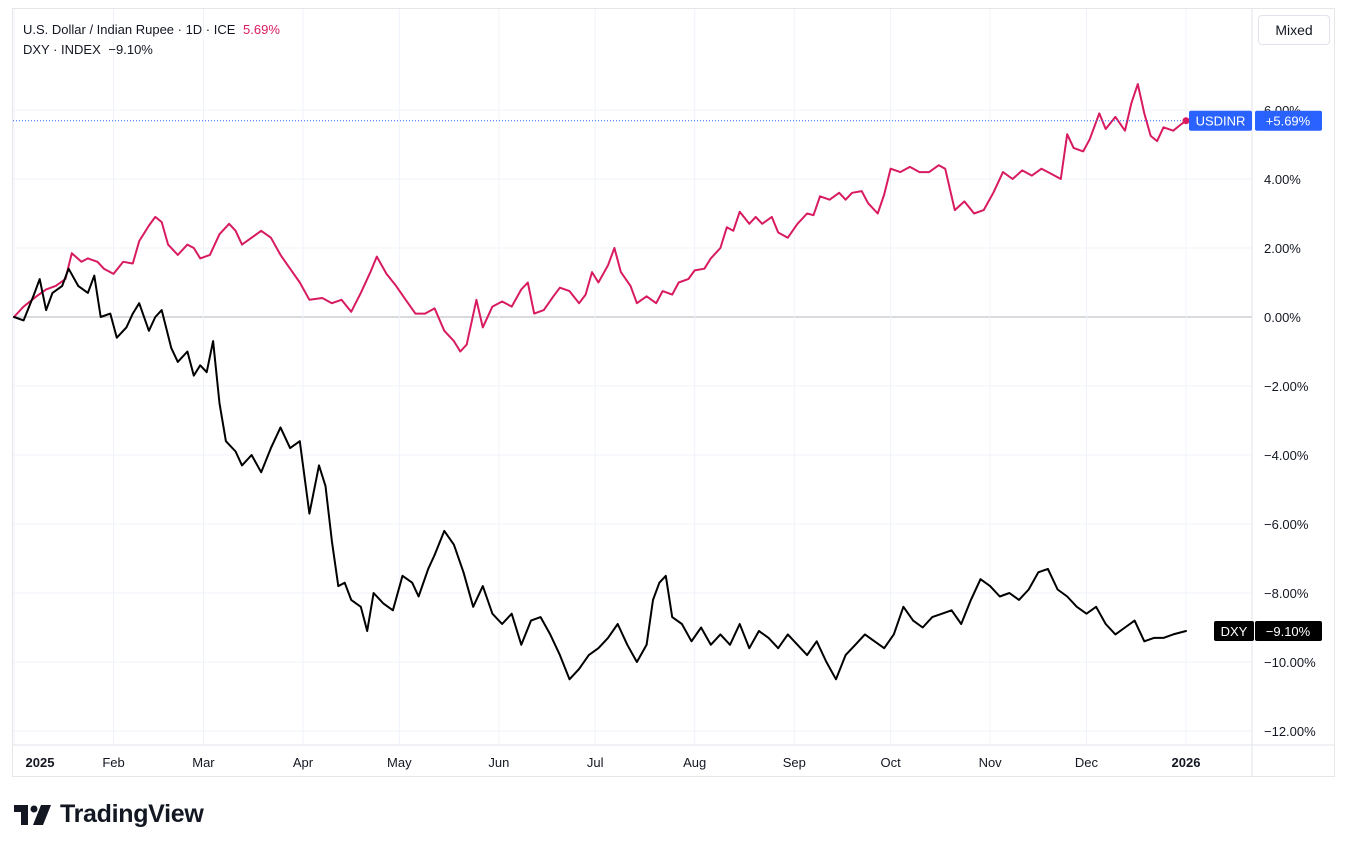  I want to click on legend-series1-change: 5.69%, so click(261, 29).